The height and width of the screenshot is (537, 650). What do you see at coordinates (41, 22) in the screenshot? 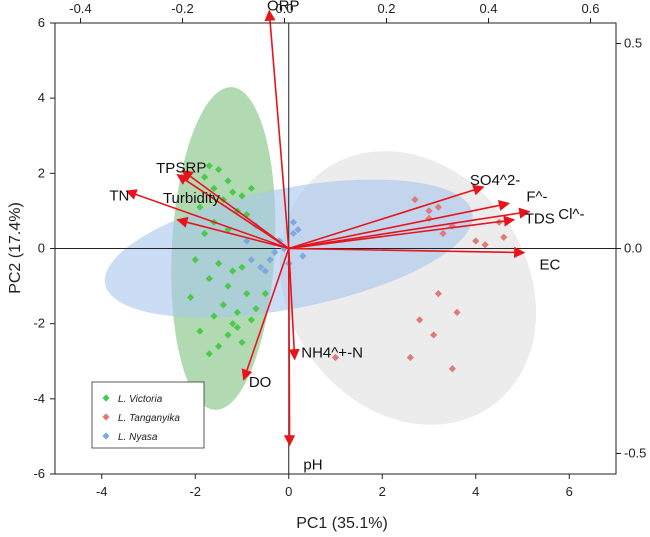
I see `y-tick-label-7: 6` at bounding box center [41, 22].